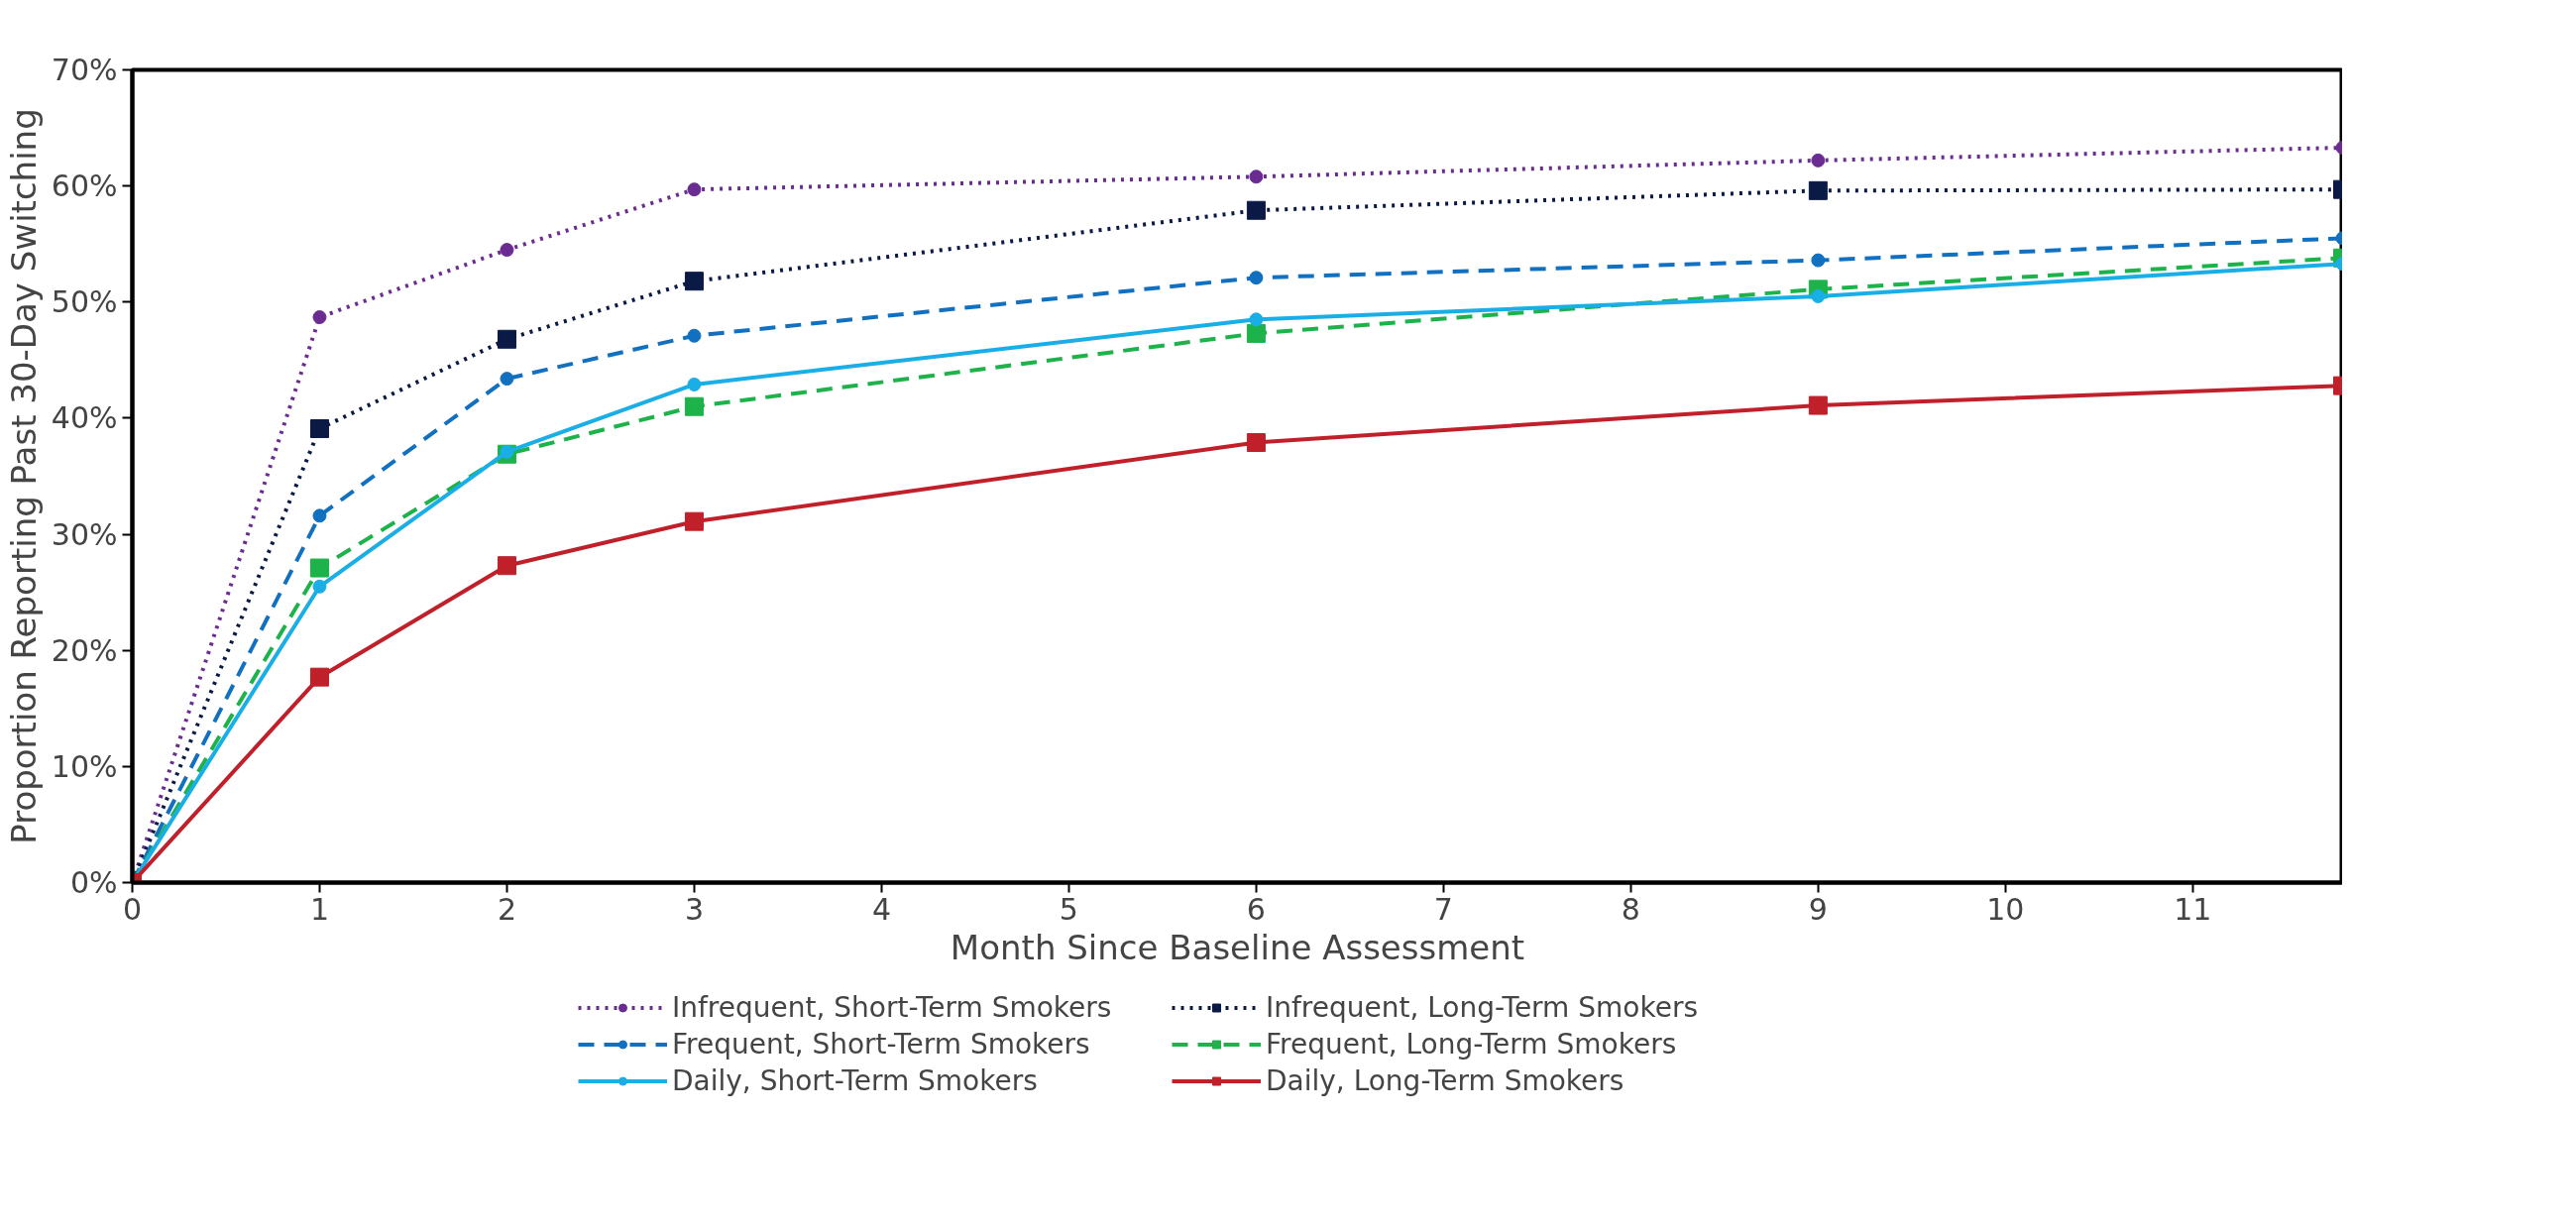 This screenshot has width=2576, height=1229. I want to click on x-axis-title: Month Since Baseline Assessment, so click(1237, 947).